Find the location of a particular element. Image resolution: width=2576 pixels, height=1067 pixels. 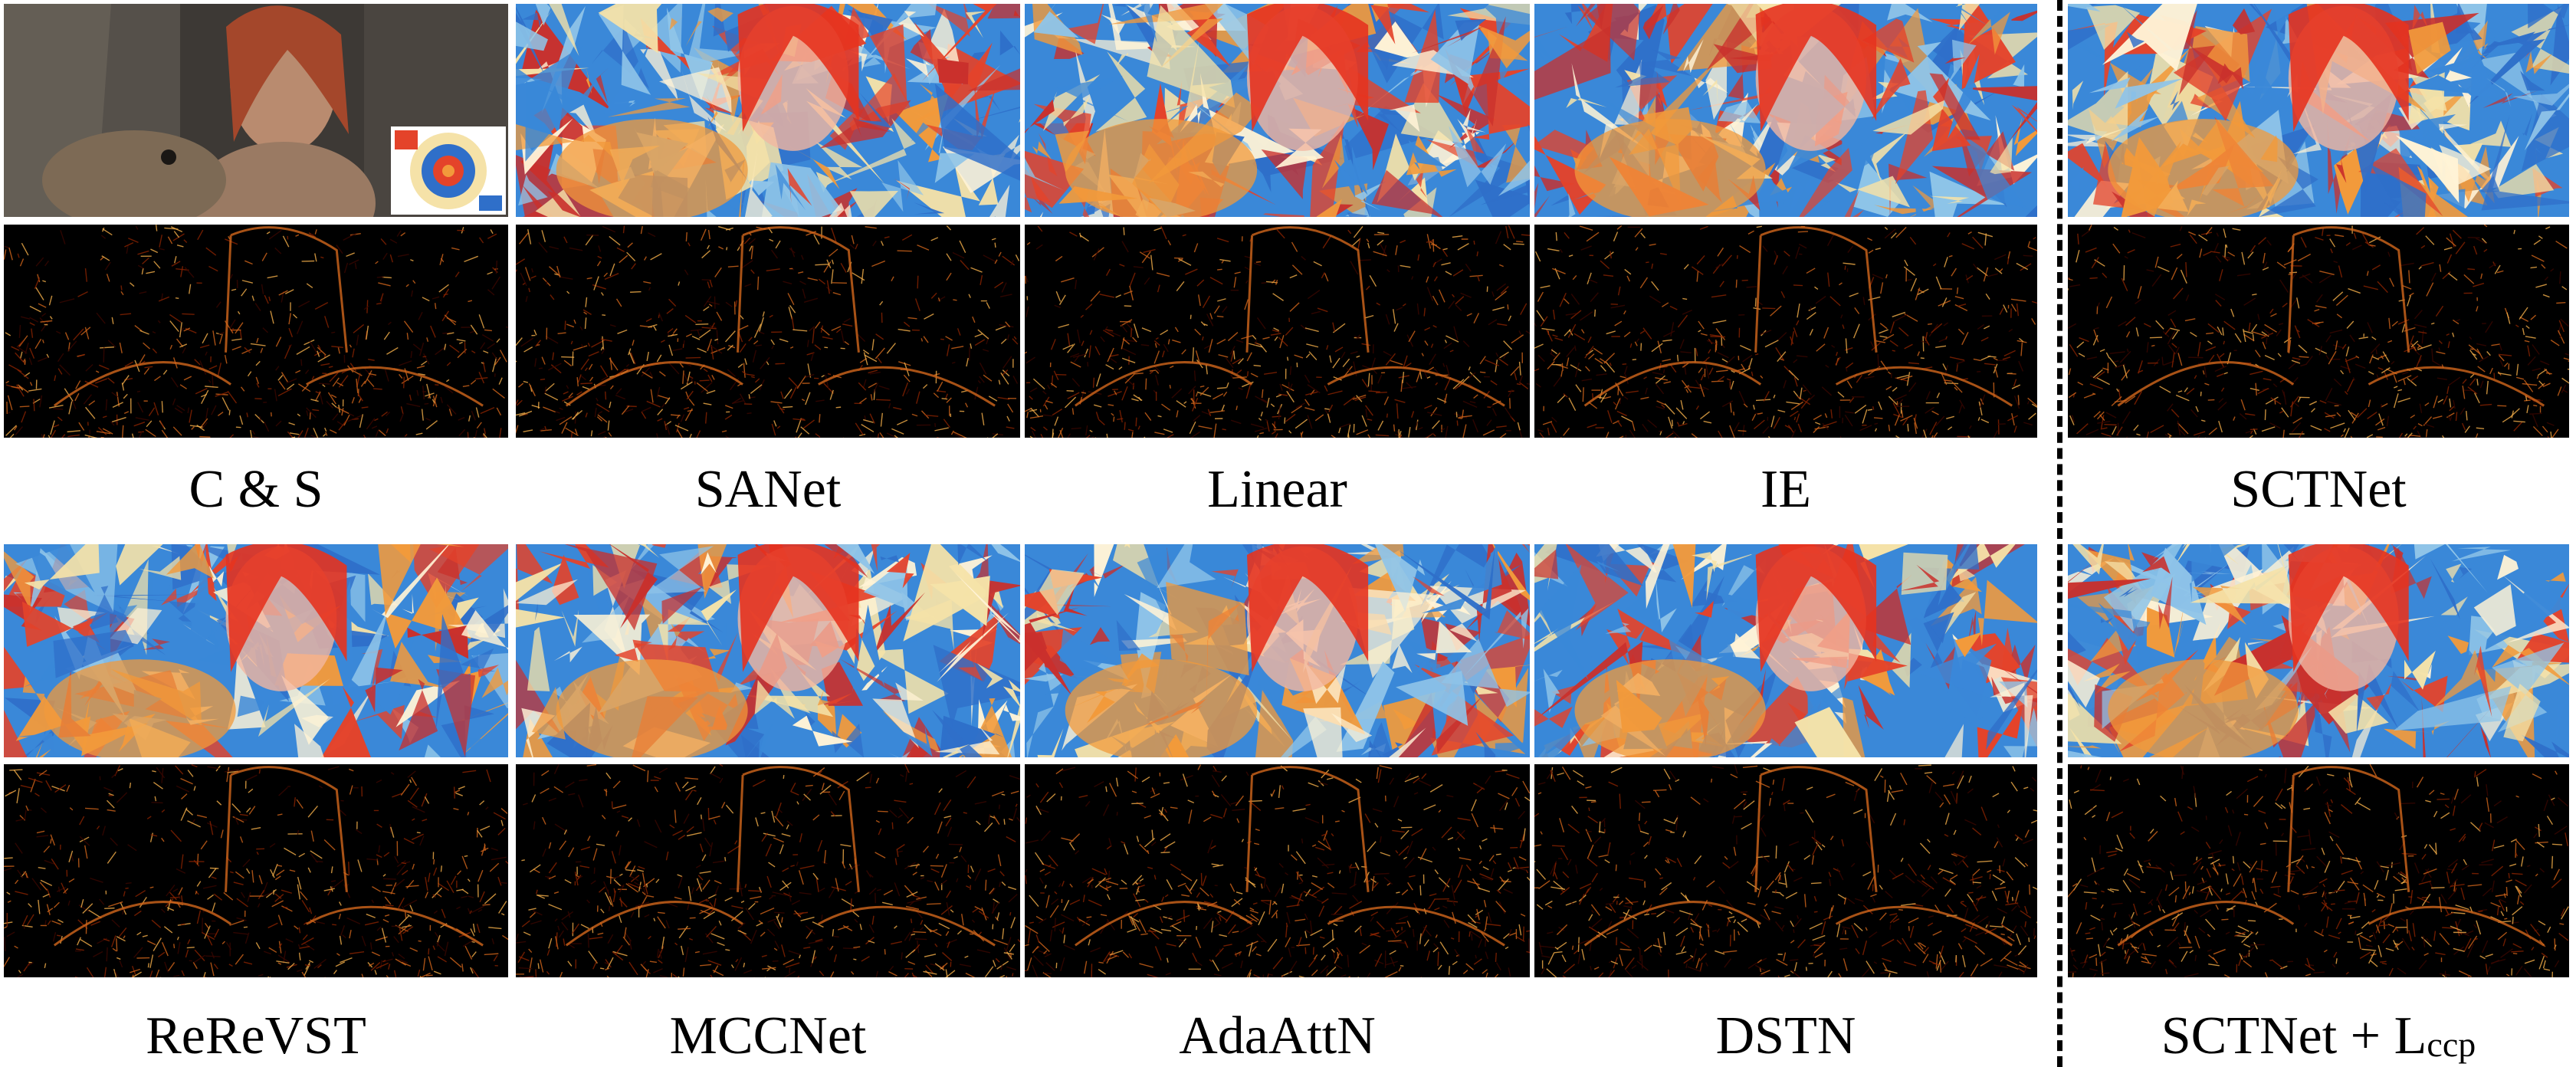

rerevst-error-heatmap is located at coordinates (256, 870).